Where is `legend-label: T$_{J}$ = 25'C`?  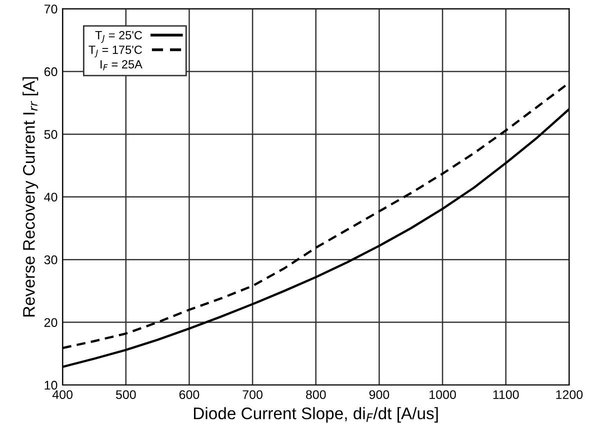
legend-label: T$_{J}$ = 25'C is located at coordinates (118, 37).